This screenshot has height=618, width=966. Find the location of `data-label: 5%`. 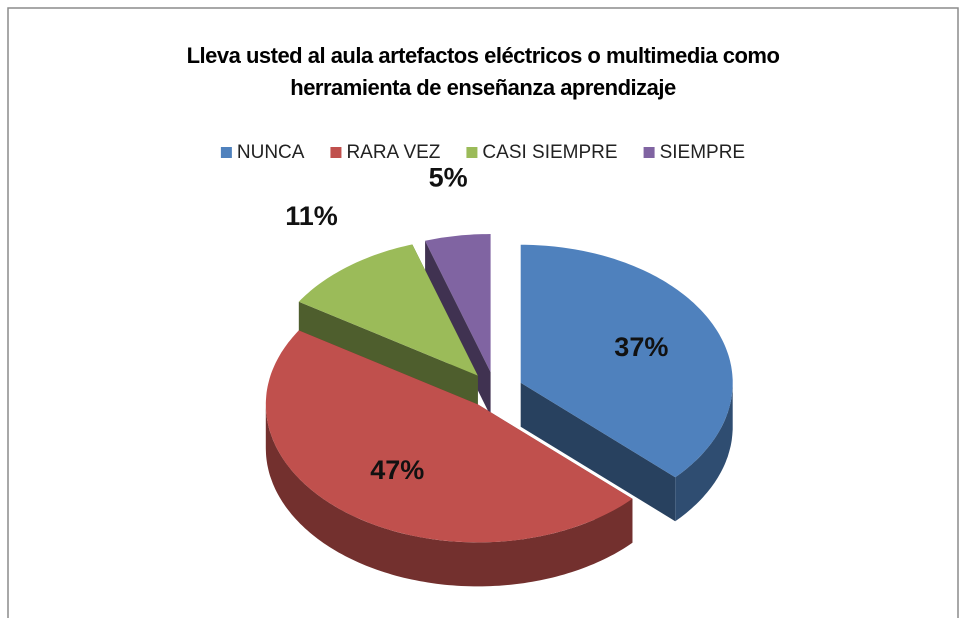

data-label: 5% is located at coordinates (448, 178).